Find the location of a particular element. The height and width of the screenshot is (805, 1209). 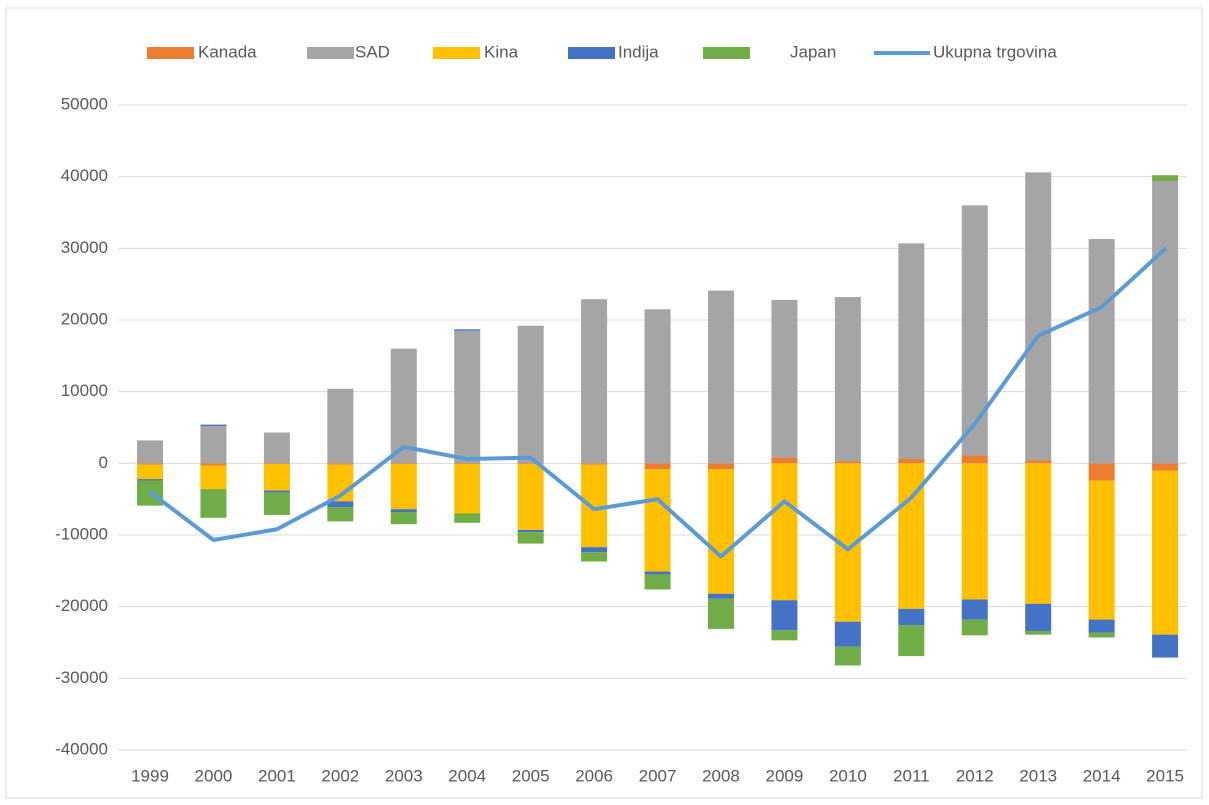

y-tick-label: 10000 is located at coordinates (84, 390).